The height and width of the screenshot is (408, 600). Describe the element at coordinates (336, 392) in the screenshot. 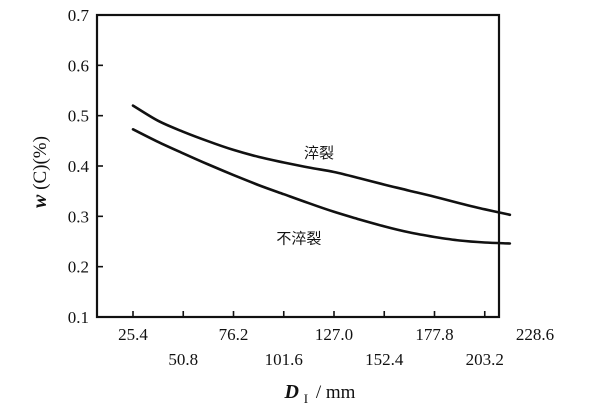

I see `x-axis-title-unit: / mm` at that location.